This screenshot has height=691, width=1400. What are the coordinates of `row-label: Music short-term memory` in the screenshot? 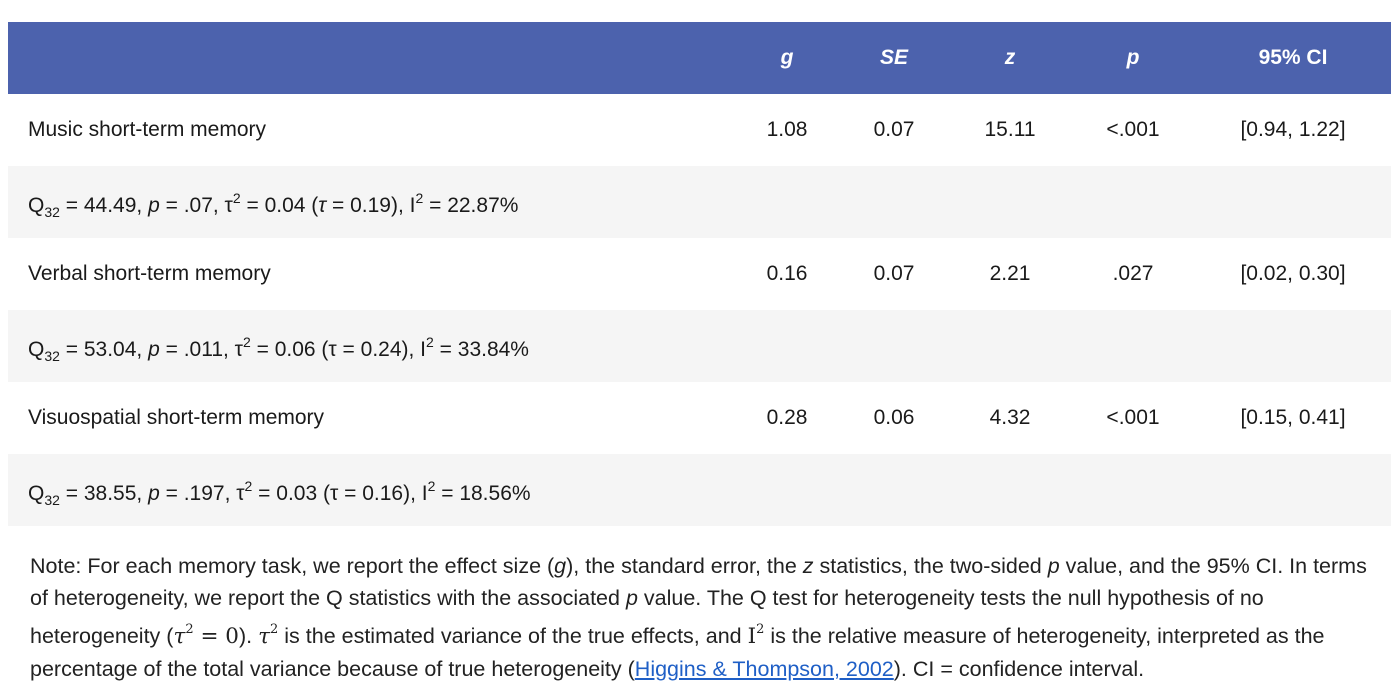 It's located at (147, 129).